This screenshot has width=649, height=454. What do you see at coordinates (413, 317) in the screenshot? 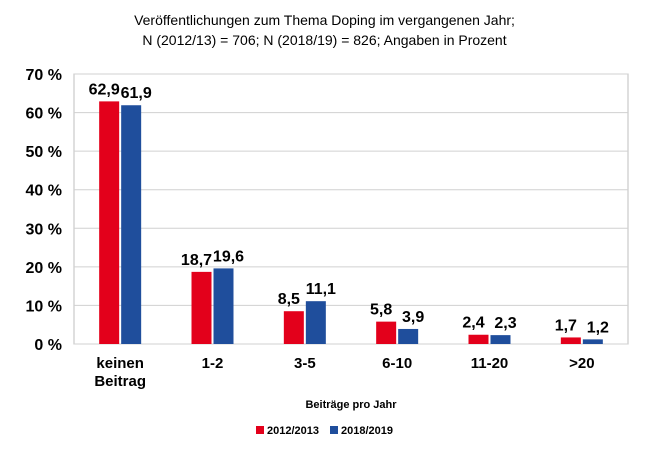
I see `data-label: 3,9` at bounding box center [413, 317].